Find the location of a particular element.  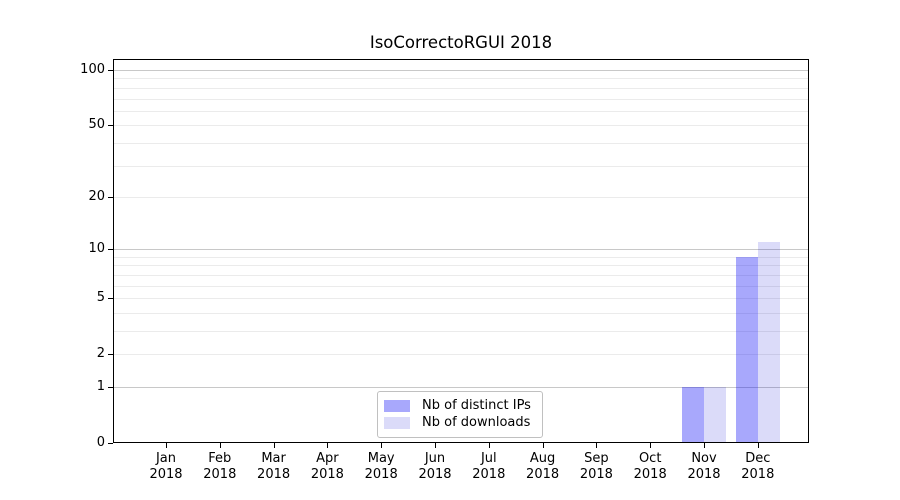

y-tick-label: 5 is located at coordinates (100, 298).